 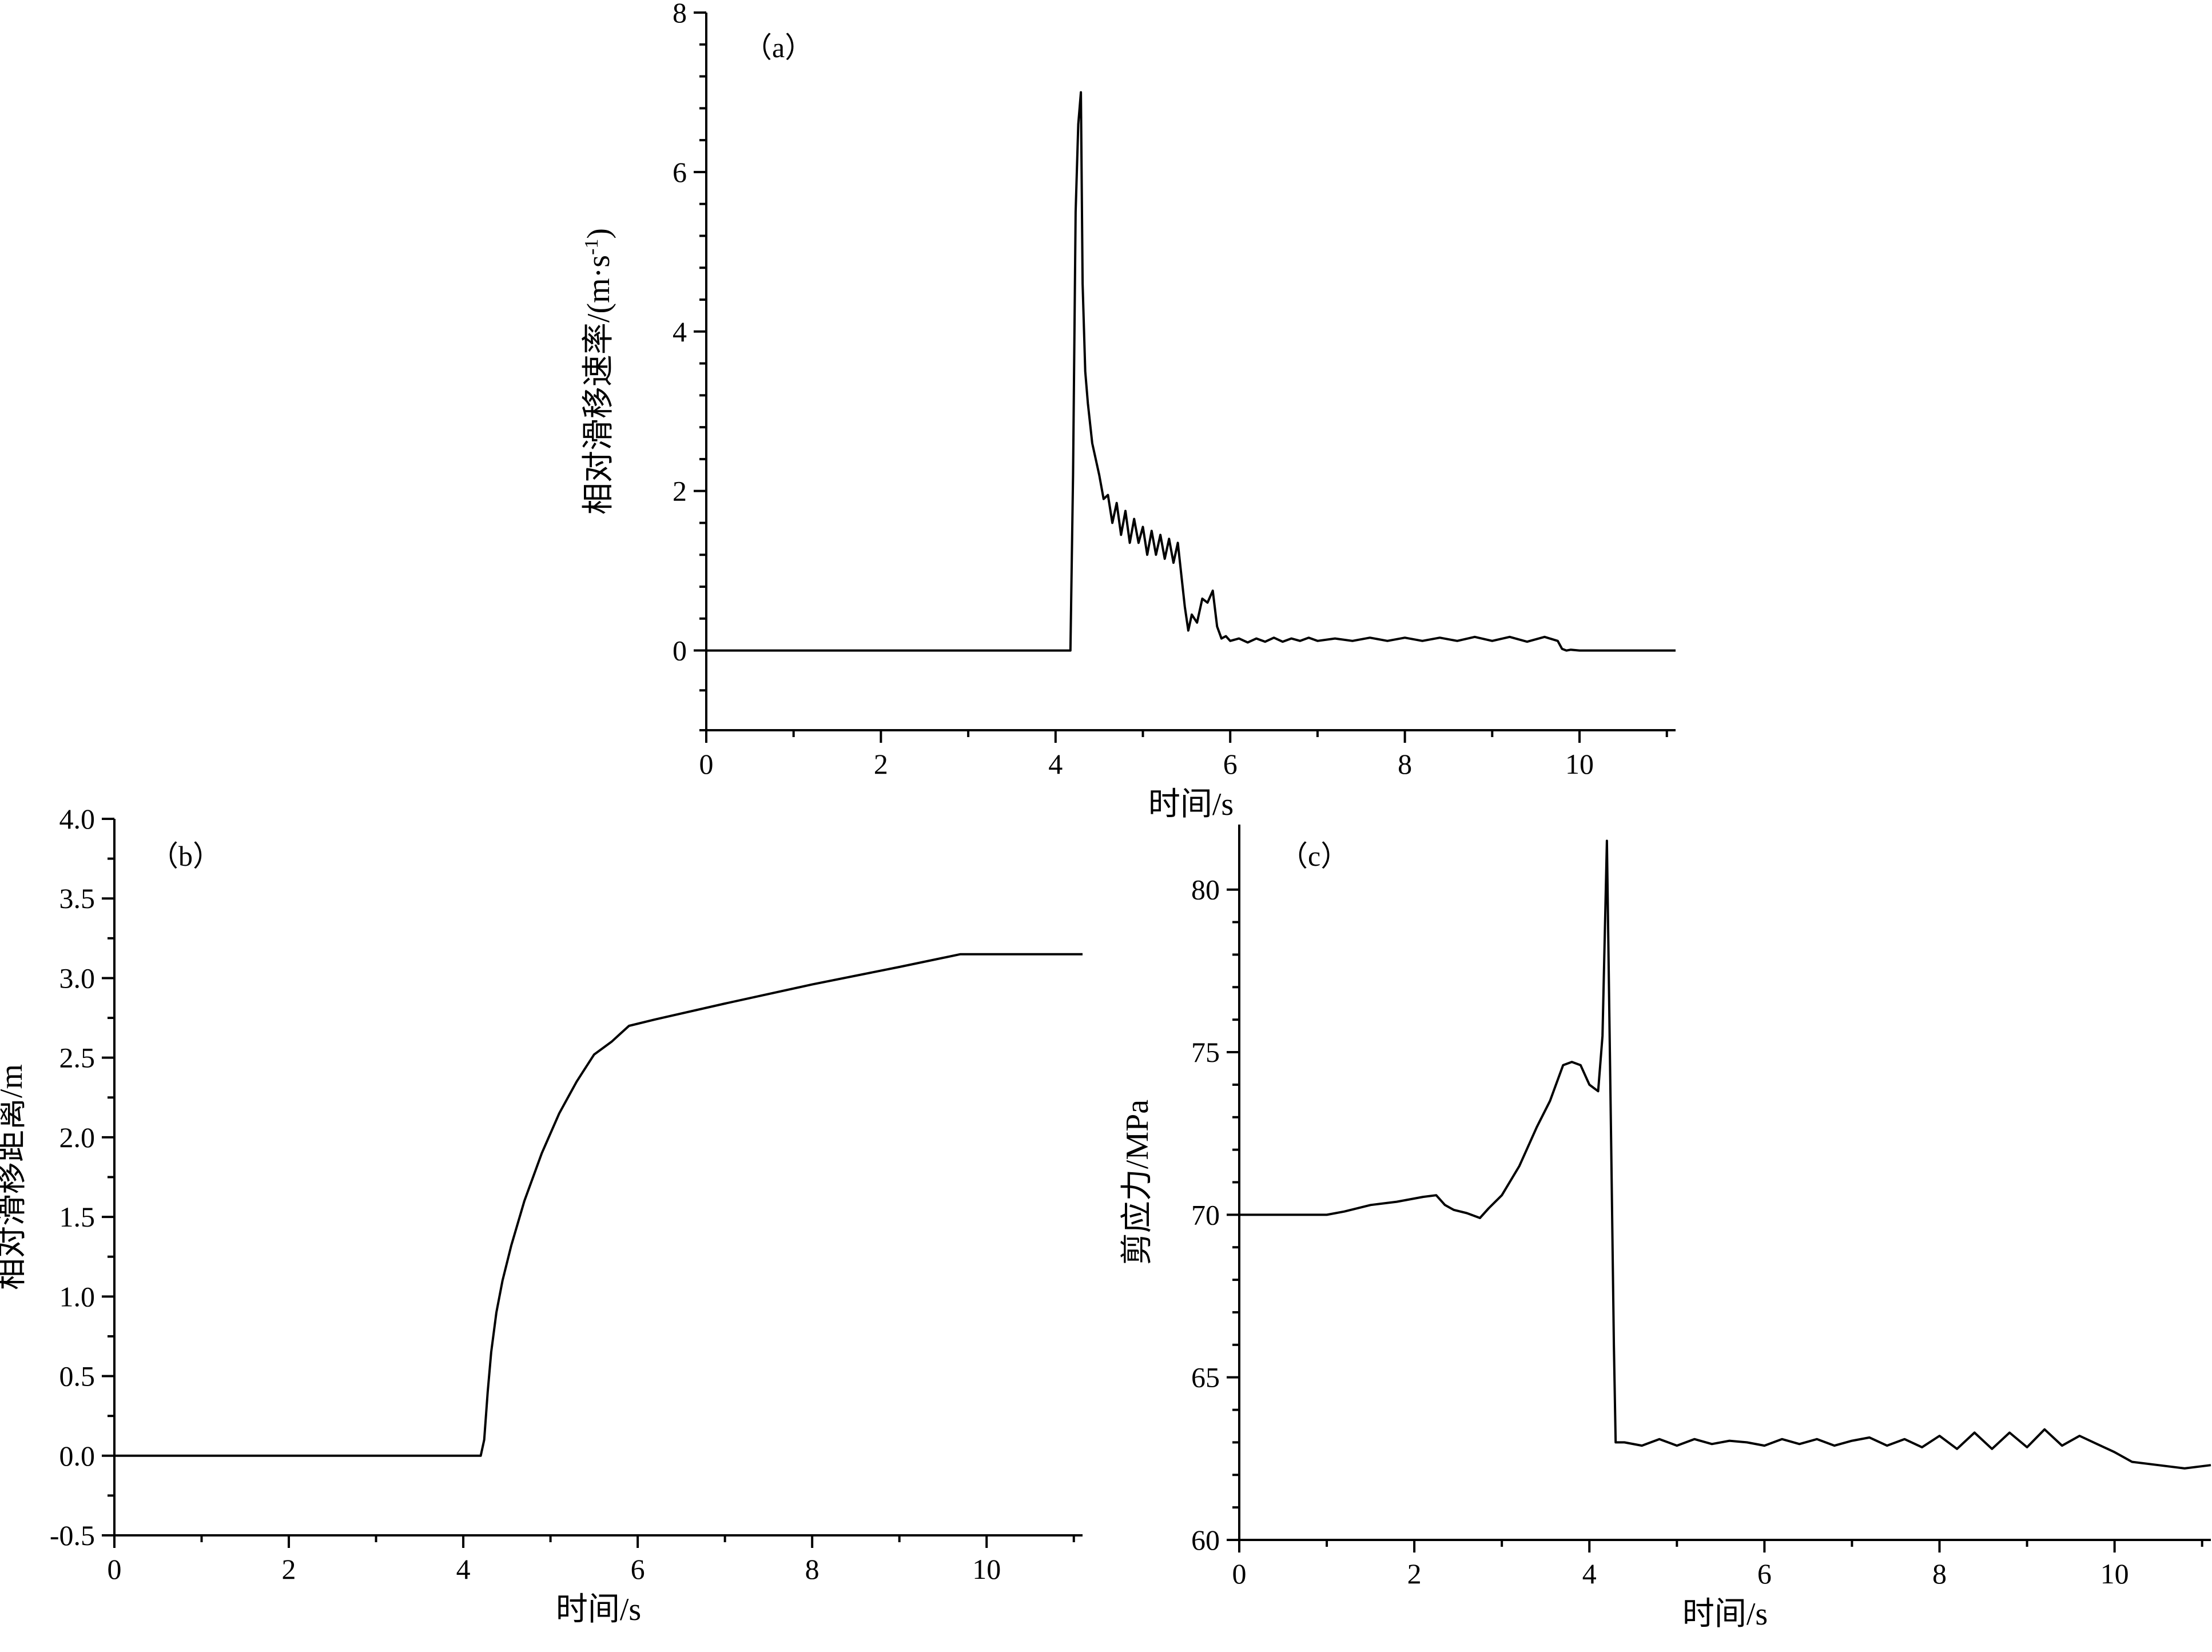 I want to click on y-tick-label: 2.0, so click(x=77, y=1137).